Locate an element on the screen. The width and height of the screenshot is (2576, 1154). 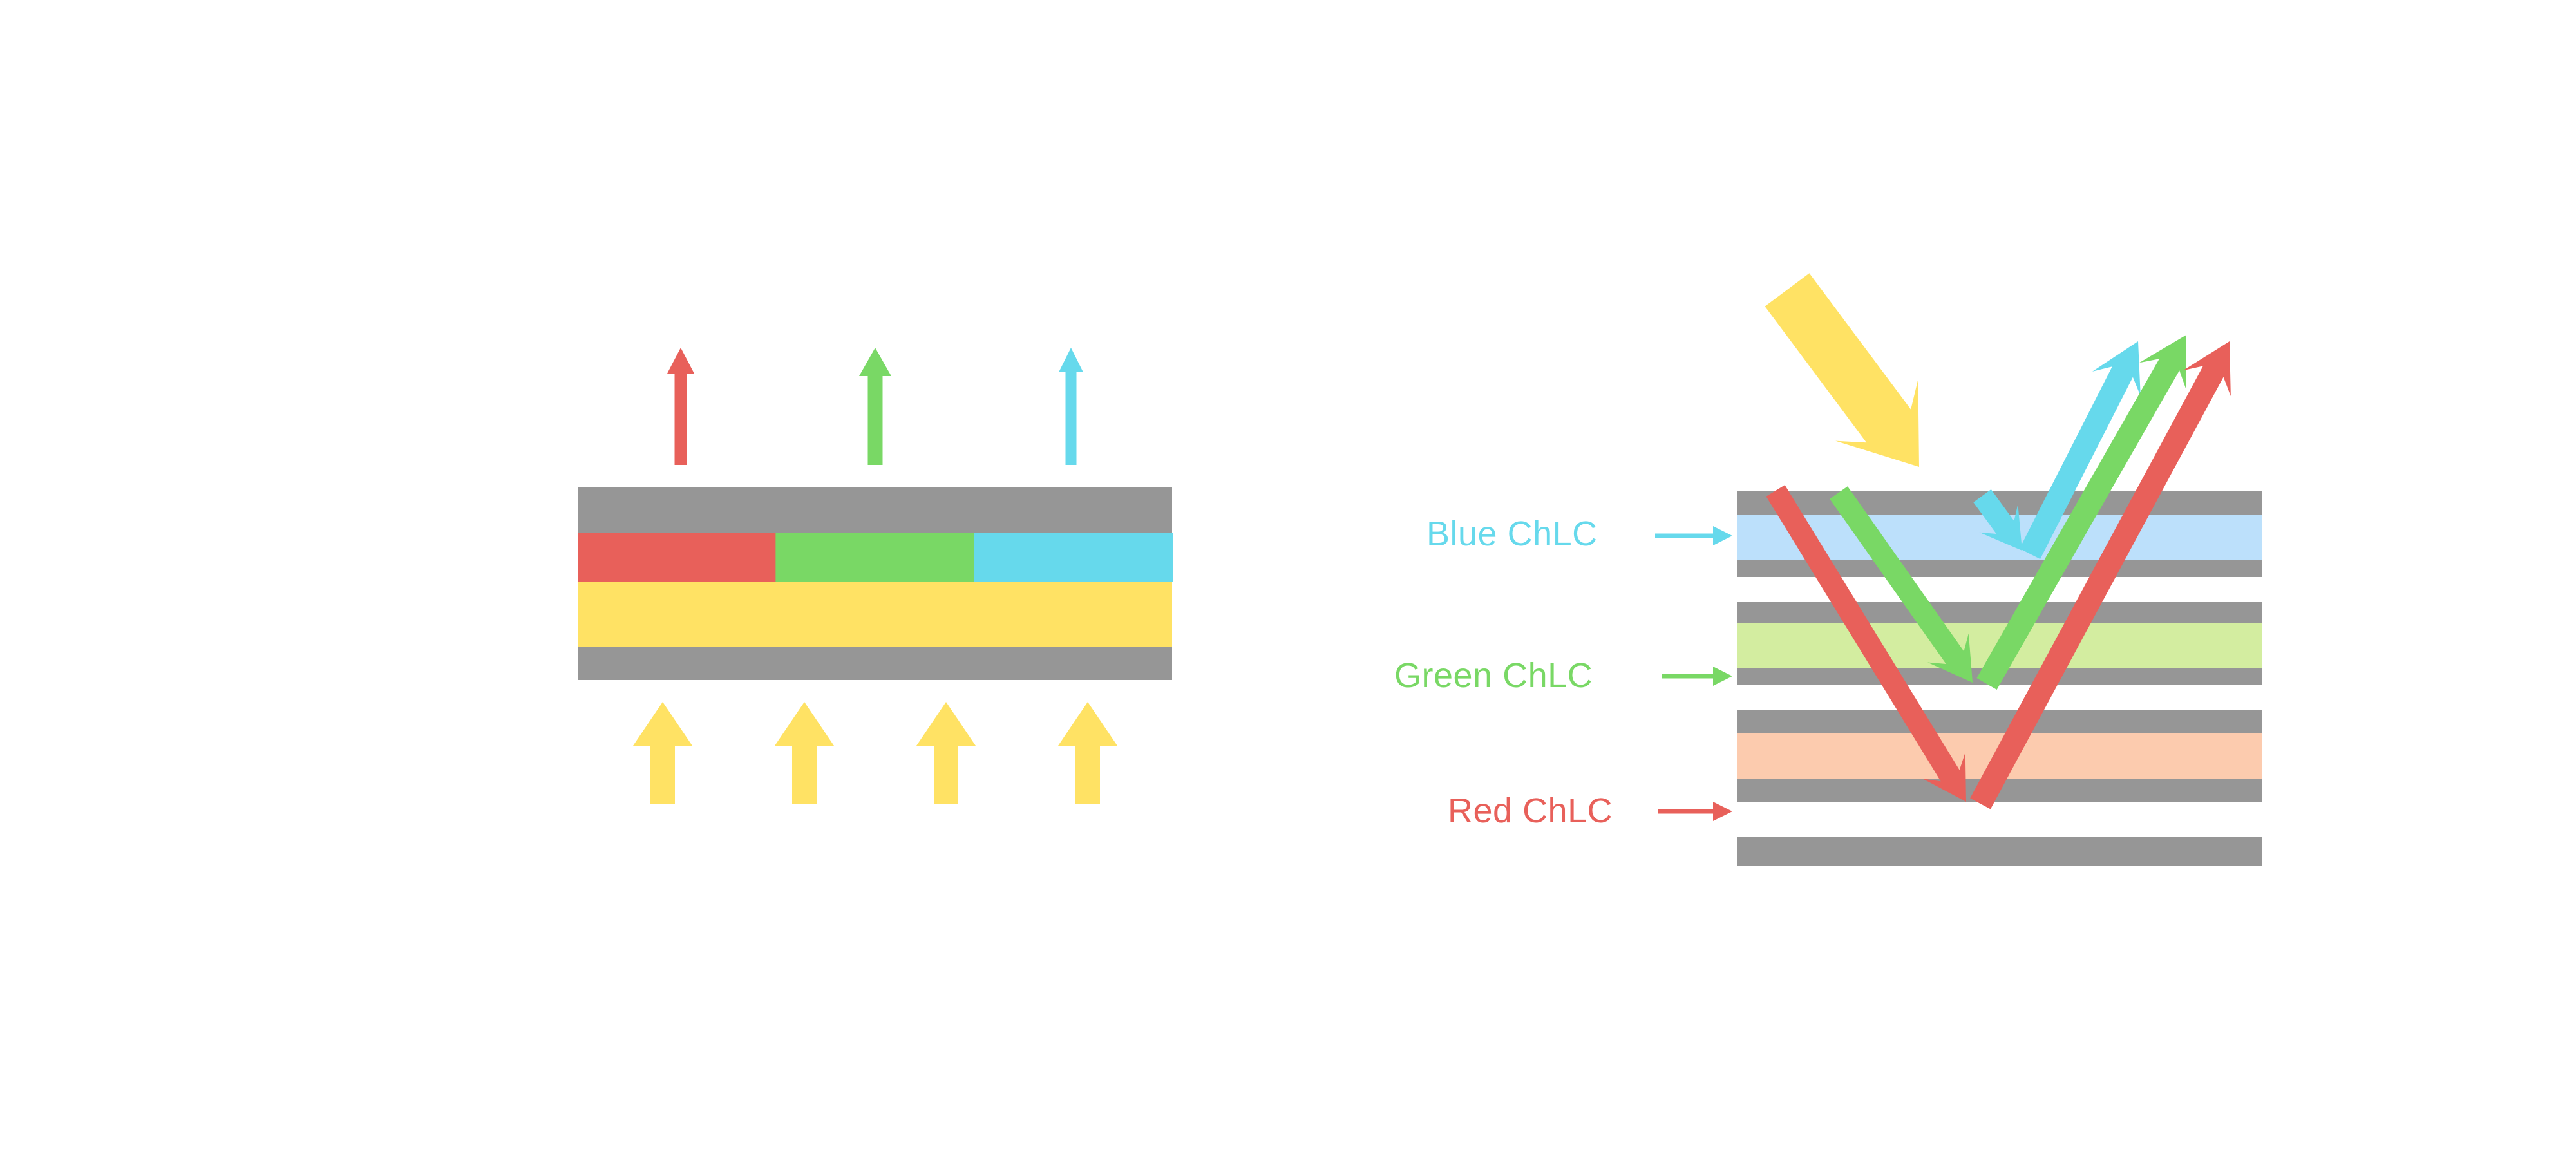
blue-ray-path-reflected is located at coordinates (2080, 451).